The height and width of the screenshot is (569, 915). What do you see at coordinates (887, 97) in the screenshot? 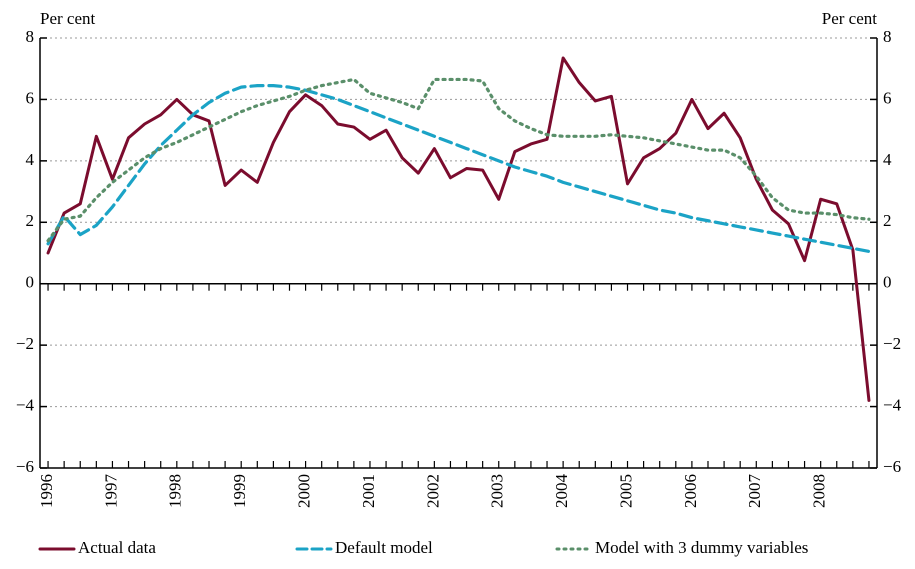
I see `y2-tick-label: 6` at bounding box center [887, 97].